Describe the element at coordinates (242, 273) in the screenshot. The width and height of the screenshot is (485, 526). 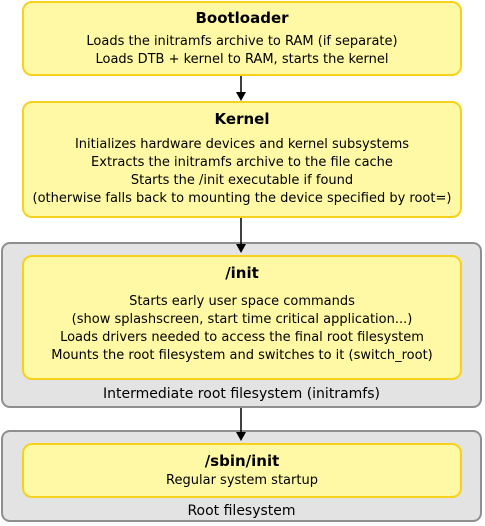
I see `init-title: /init` at that location.